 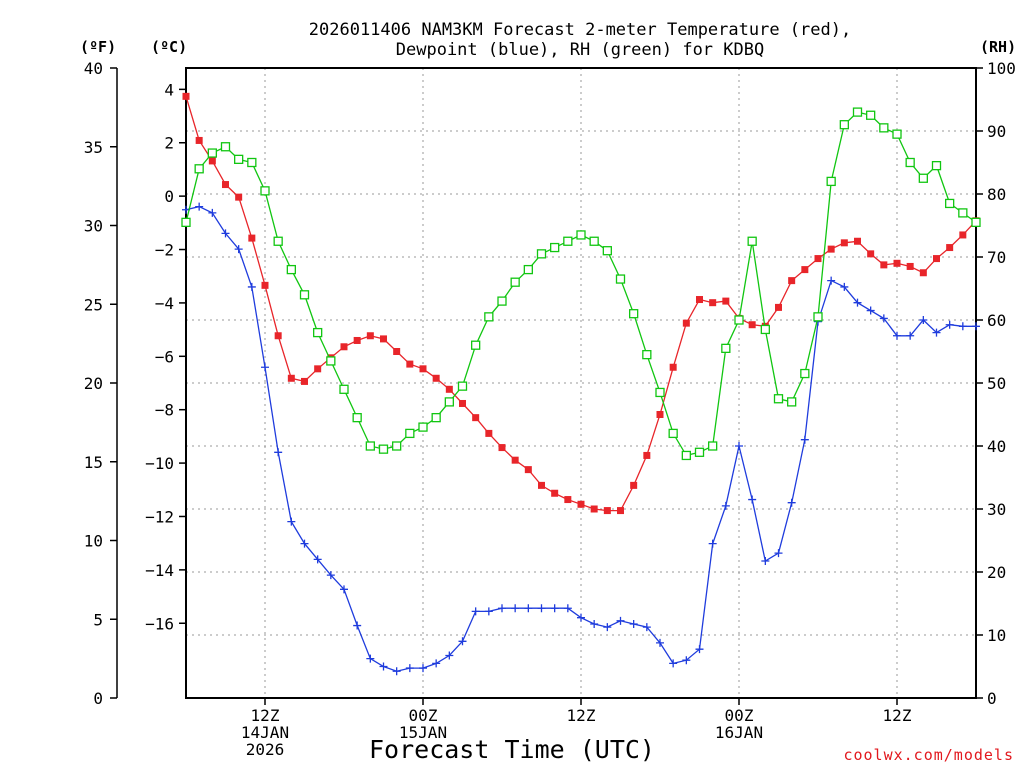 What do you see at coordinates (159, 516) in the screenshot?
I see `c-tick-label: −12` at bounding box center [159, 516].